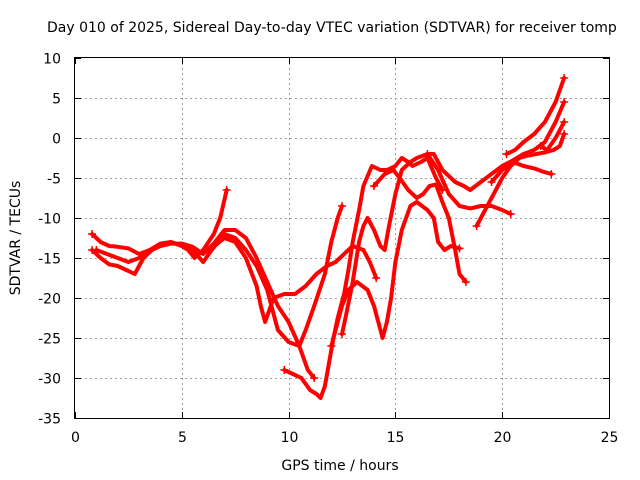 The height and width of the screenshot is (480, 640). I want to click on y-tick-label: -20, so click(49, 300).